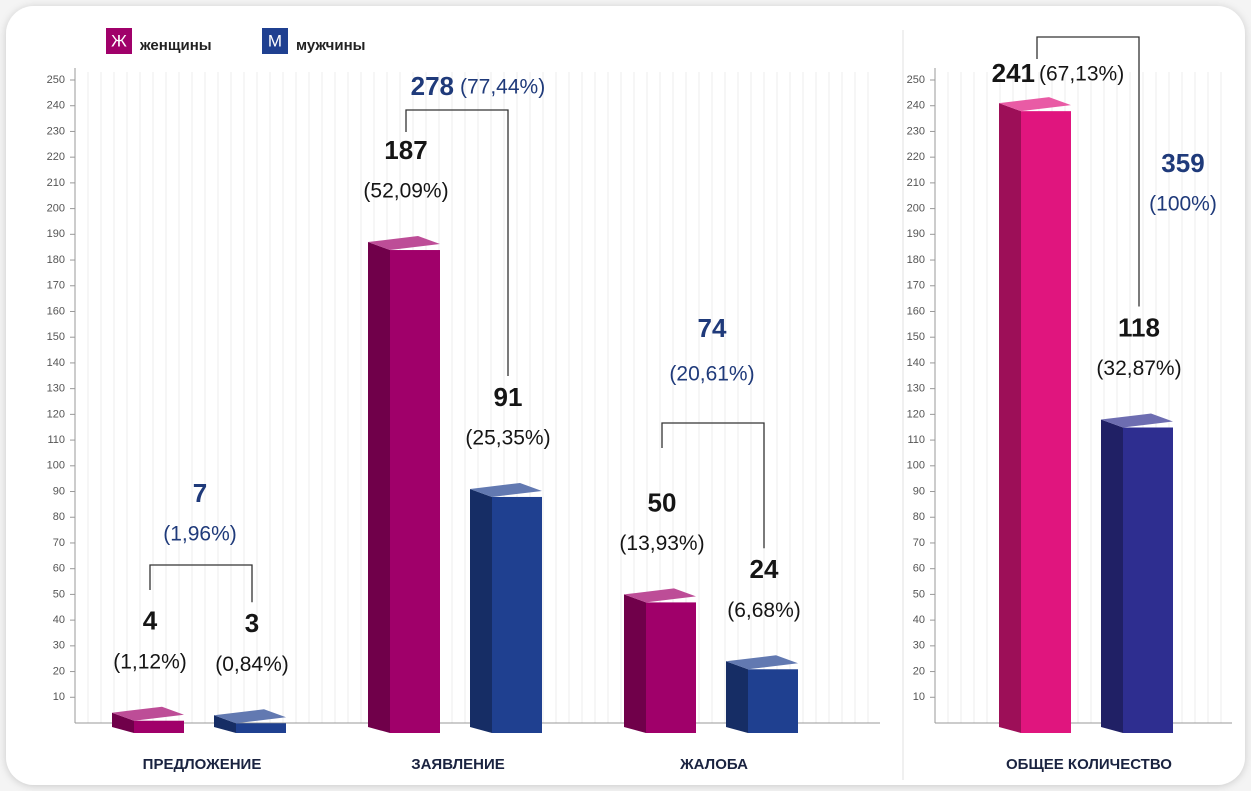 The height and width of the screenshot is (791, 1251). I want to click on x-tick-label: ПРЕДЛОЖЕНИЕ, so click(202, 764).